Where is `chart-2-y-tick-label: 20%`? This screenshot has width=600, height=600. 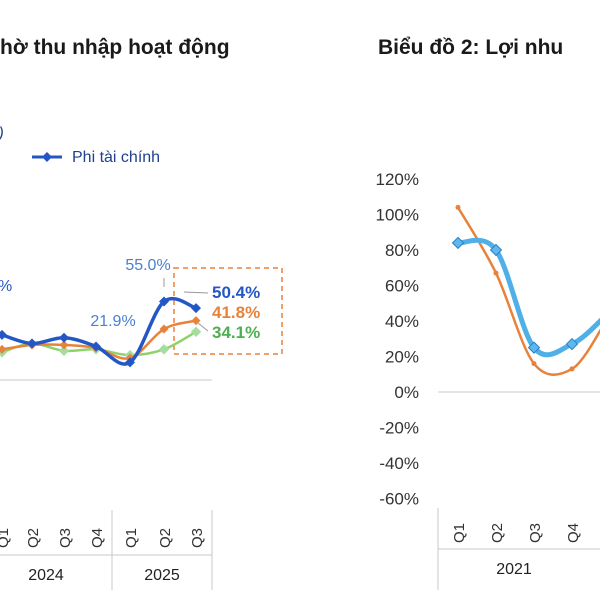 chart-2-y-tick-label: 20% is located at coordinates (402, 357).